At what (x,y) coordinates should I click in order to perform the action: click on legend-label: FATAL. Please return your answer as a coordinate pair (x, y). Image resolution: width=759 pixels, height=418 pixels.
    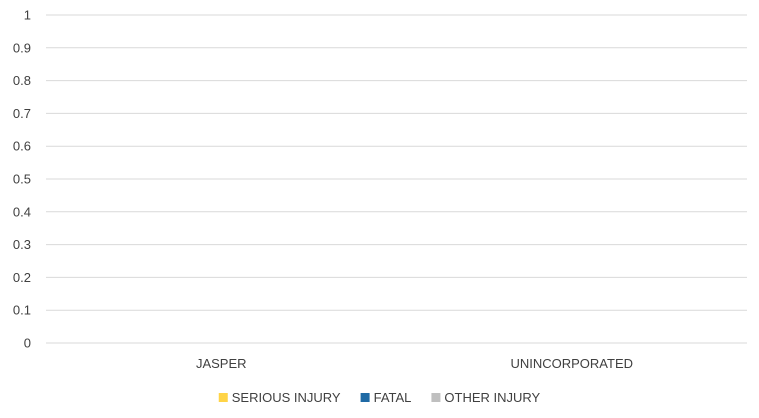
    Looking at the image, I should click on (393, 397).